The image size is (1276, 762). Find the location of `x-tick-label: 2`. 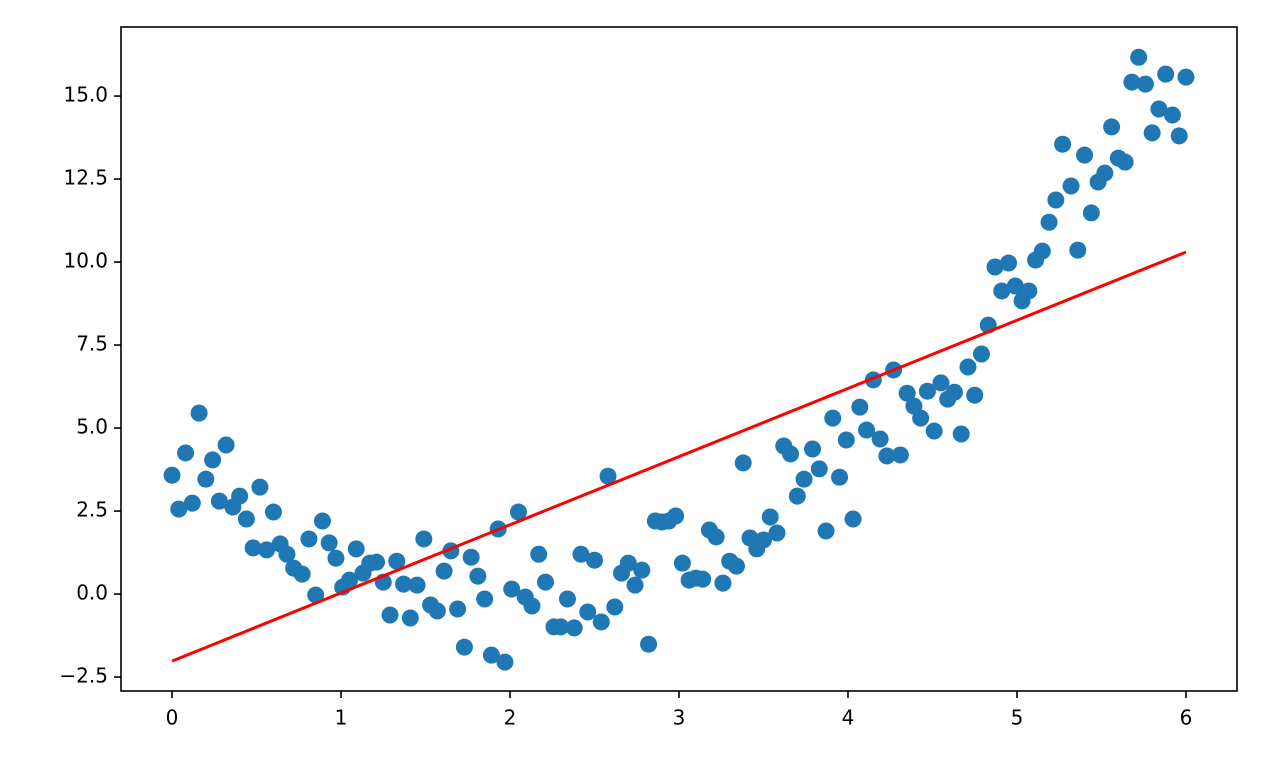

x-tick-label: 2 is located at coordinates (510, 718).